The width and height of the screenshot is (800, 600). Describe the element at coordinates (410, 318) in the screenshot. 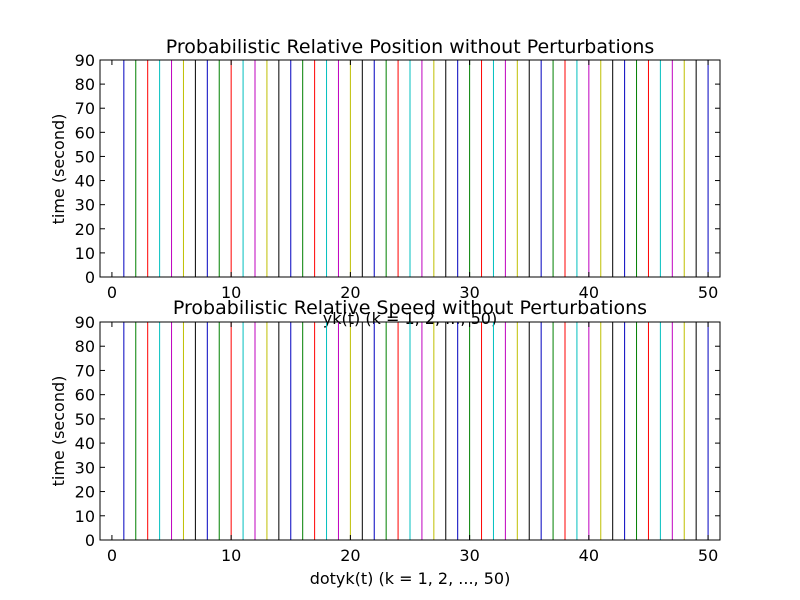

I see `x-axis-label: yk(t) (k = 1, 2, ..., 50)` at that location.